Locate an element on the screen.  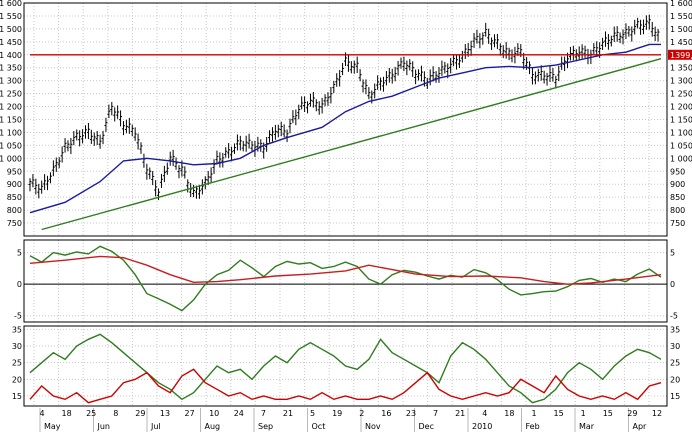
y-tick-label-right: 1 050 is located at coordinates (681, 145).